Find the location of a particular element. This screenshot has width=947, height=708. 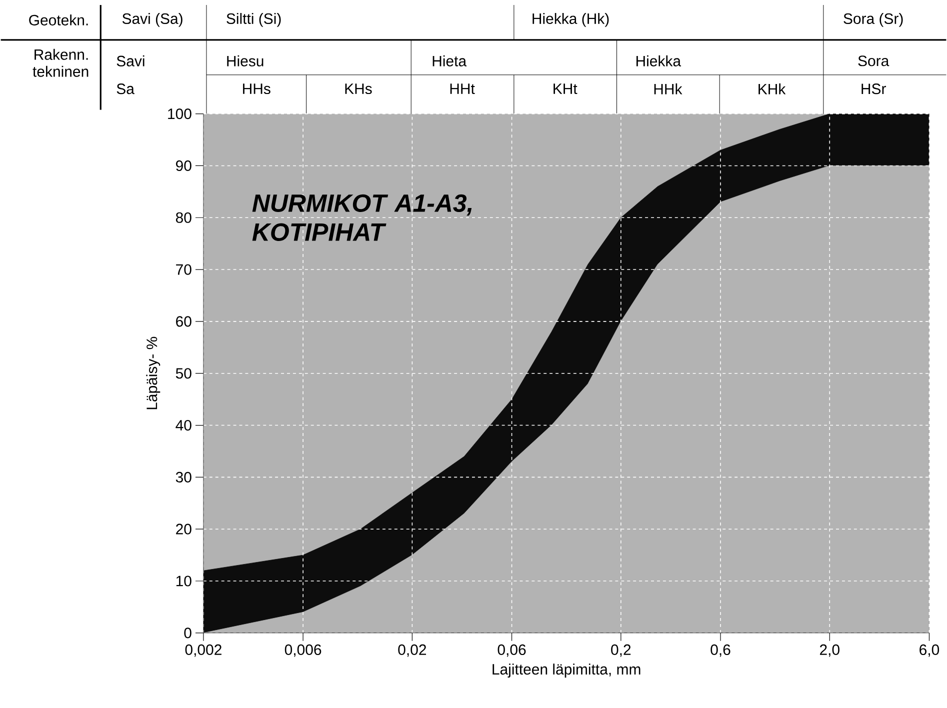

text: Savi is located at coordinates (130, 60).